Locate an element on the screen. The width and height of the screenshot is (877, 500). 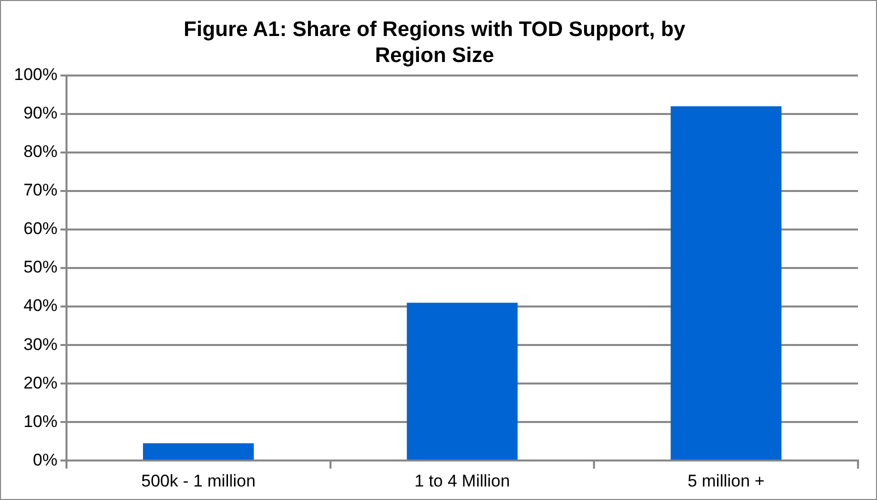
y-tick-label: 0% is located at coordinates (45, 460).